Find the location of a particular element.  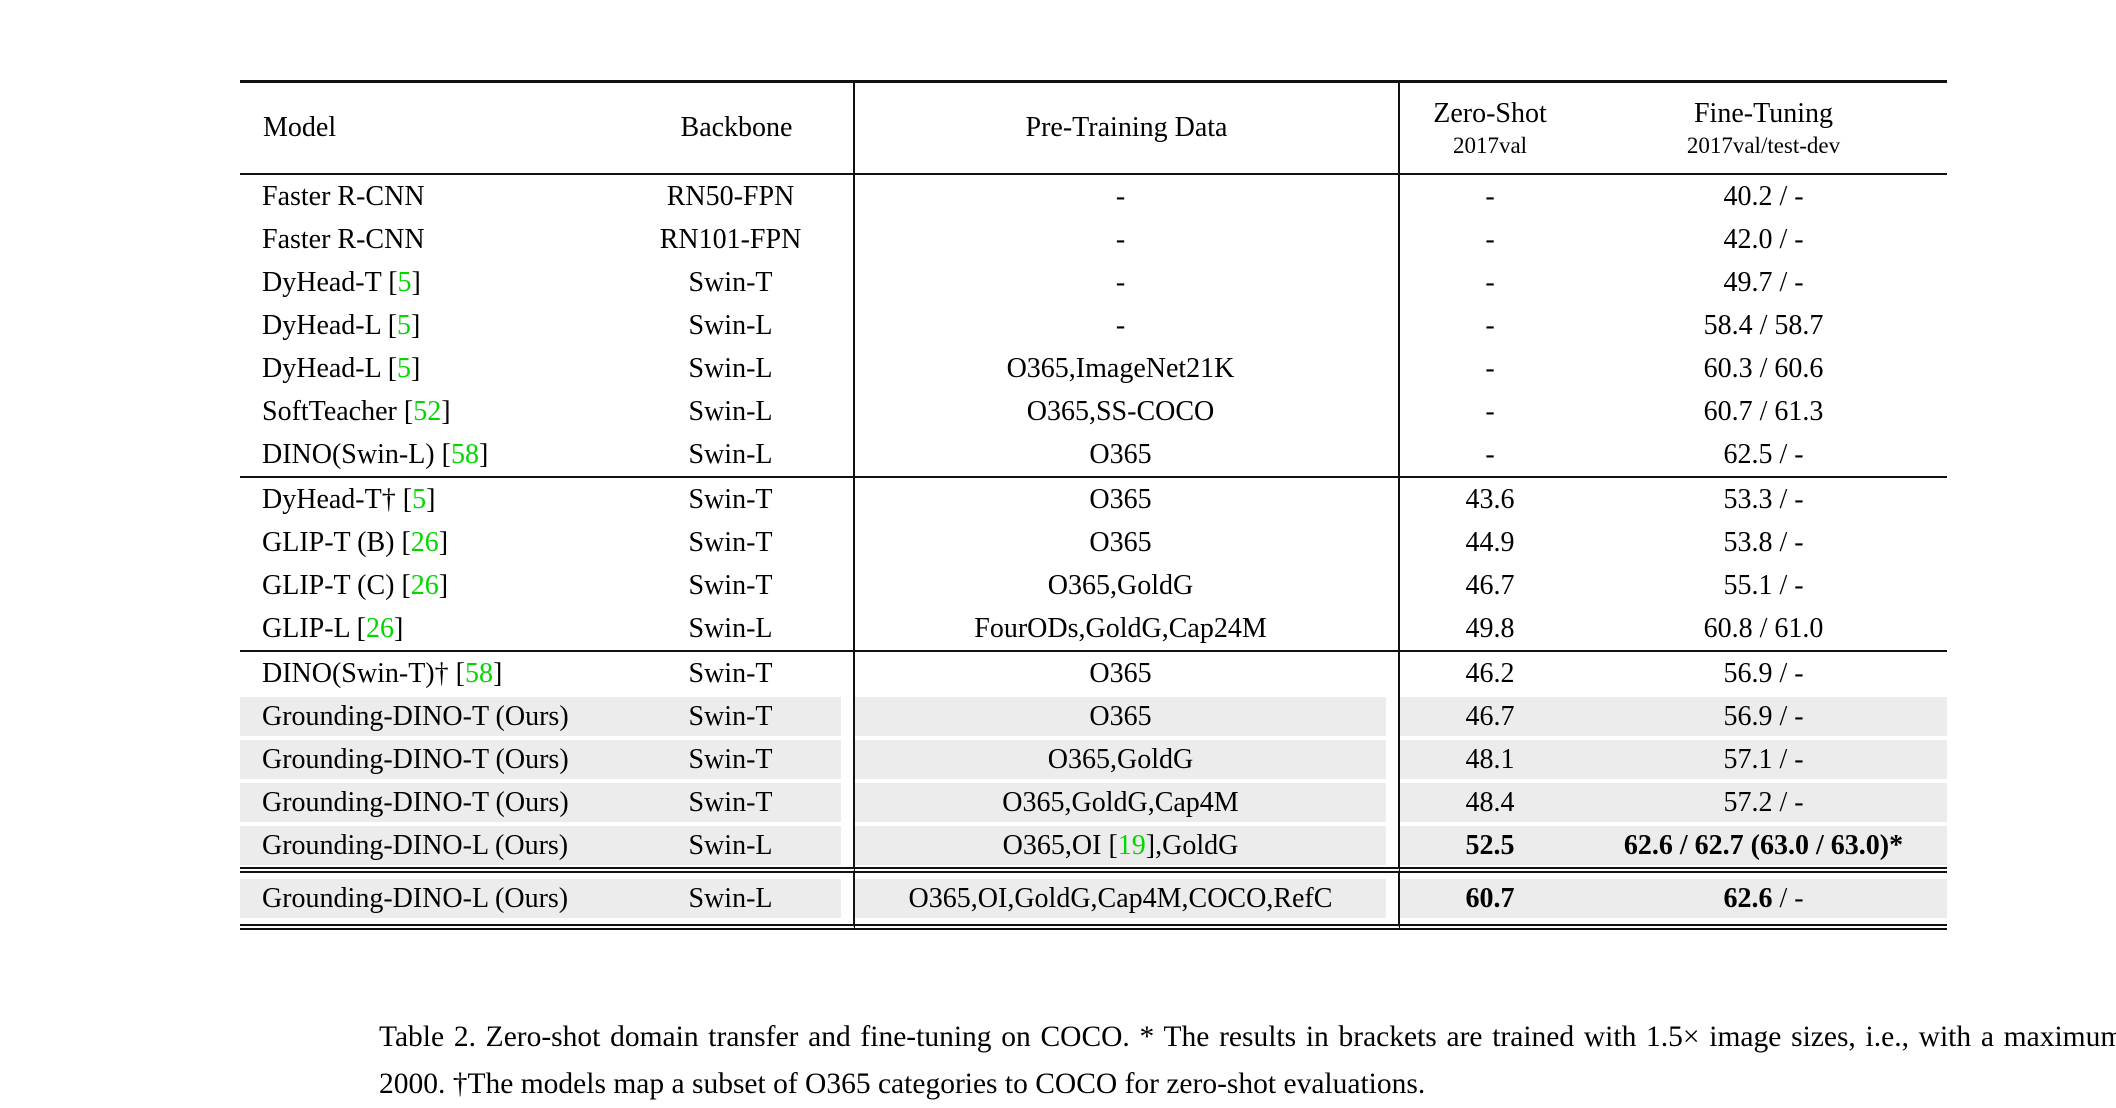

cell-zero-shot: 46.2 is located at coordinates (1490, 672).